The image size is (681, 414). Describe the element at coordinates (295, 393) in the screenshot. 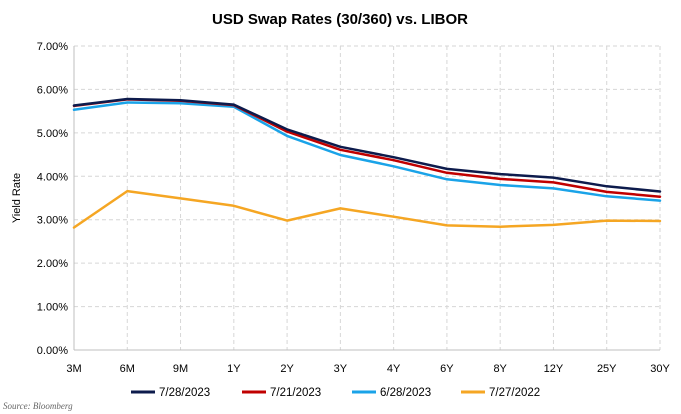

I see `legend-label: 7/21/2023` at that location.